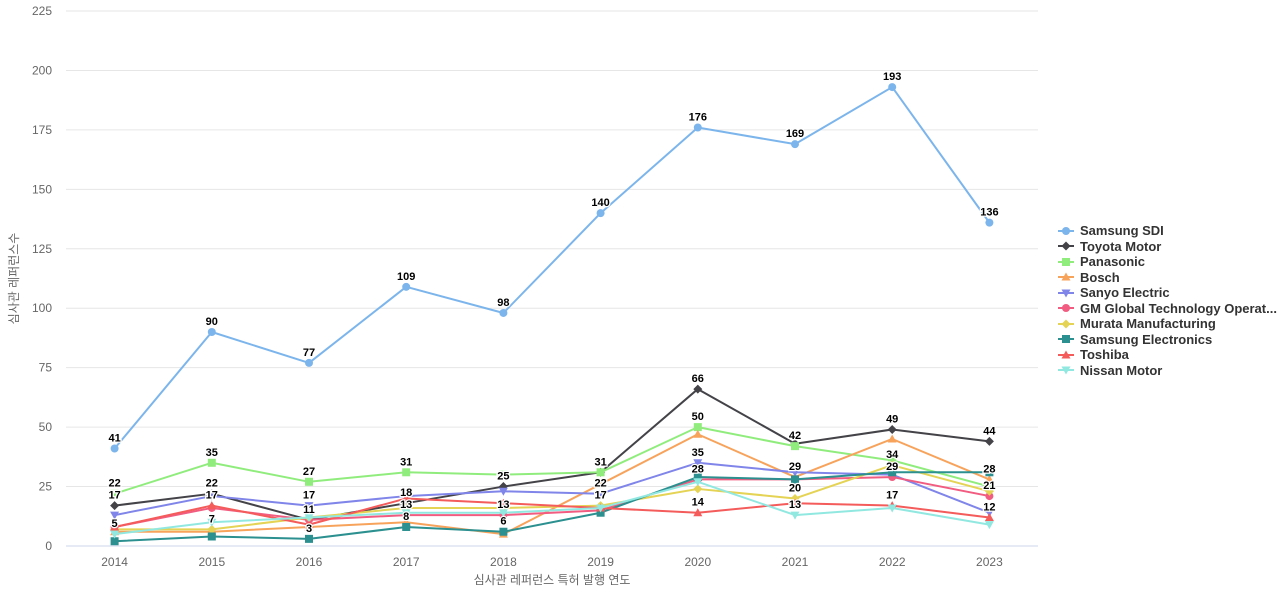 The width and height of the screenshot is (1280, 600). Describe the element at coordinates (309, 538) in the screenshot. I see `data-point-samsung-electronics-2016` at that location.